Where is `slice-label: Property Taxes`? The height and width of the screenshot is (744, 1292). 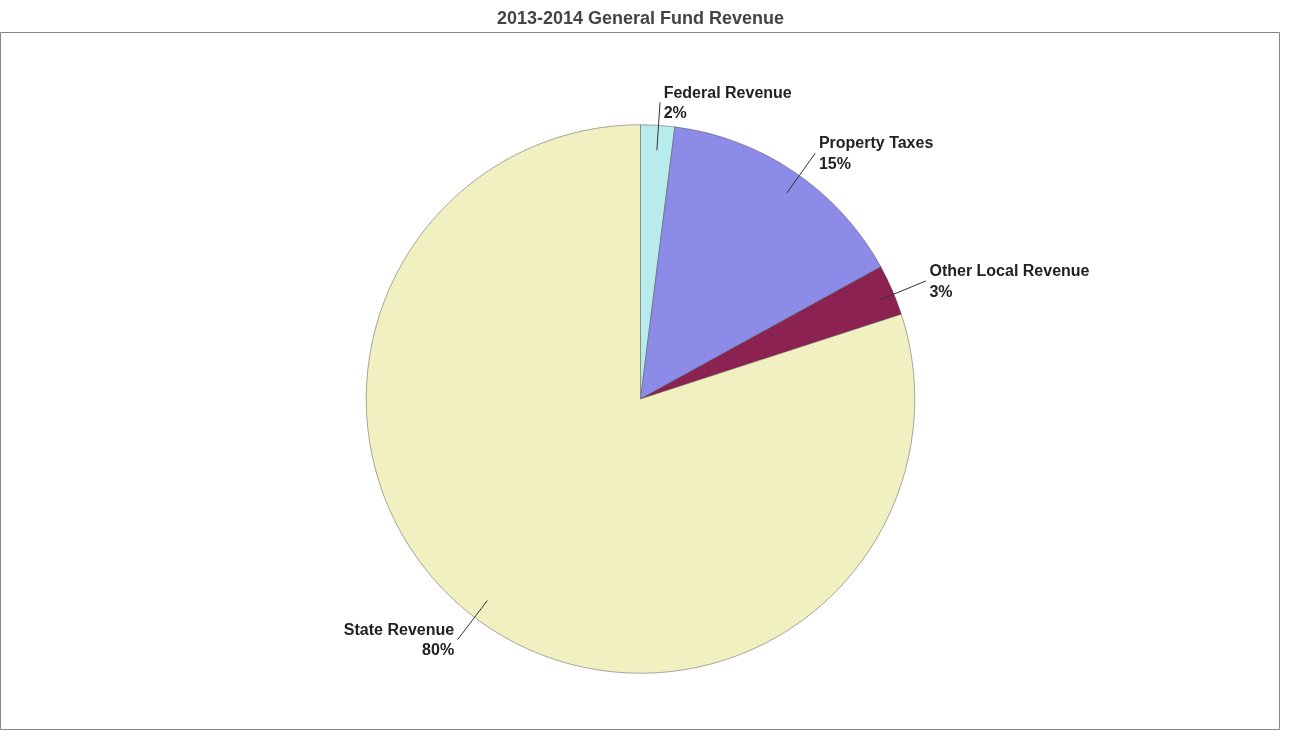
slice-label: Property Taxes is located at coordinates (876, 143).